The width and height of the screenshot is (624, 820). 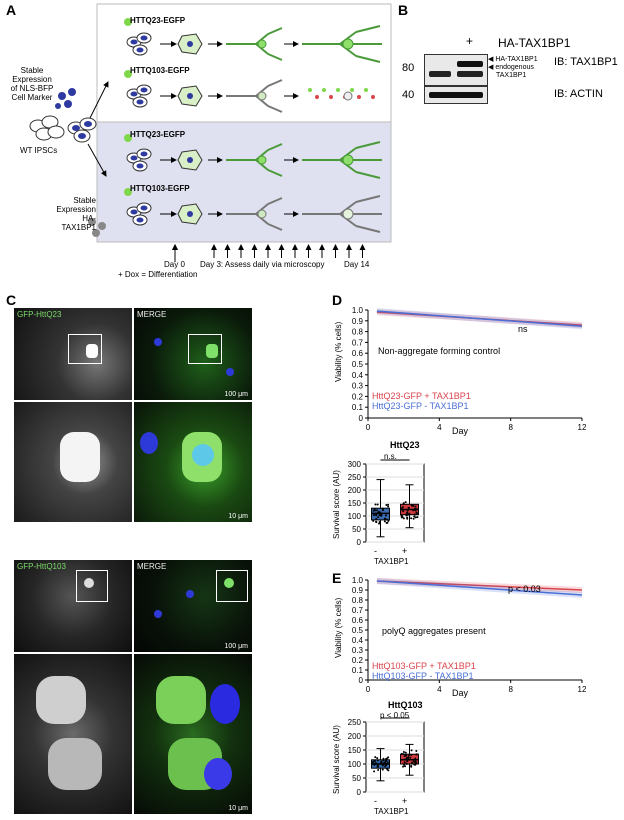 I want to click on nucleus-zoom, so click(x=203, y=455).